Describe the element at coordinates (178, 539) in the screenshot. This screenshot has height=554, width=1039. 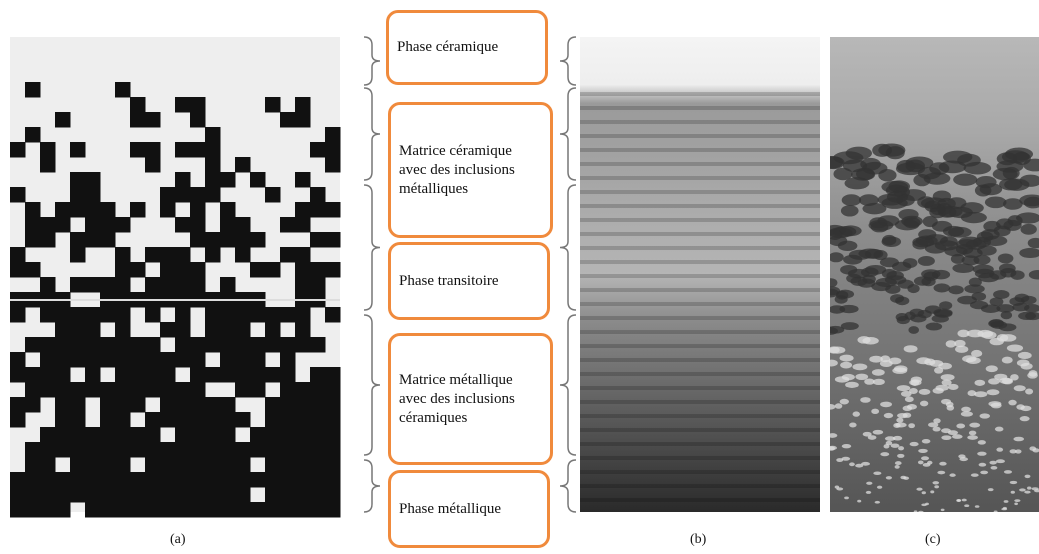
I see `caption: (a)` at that location.